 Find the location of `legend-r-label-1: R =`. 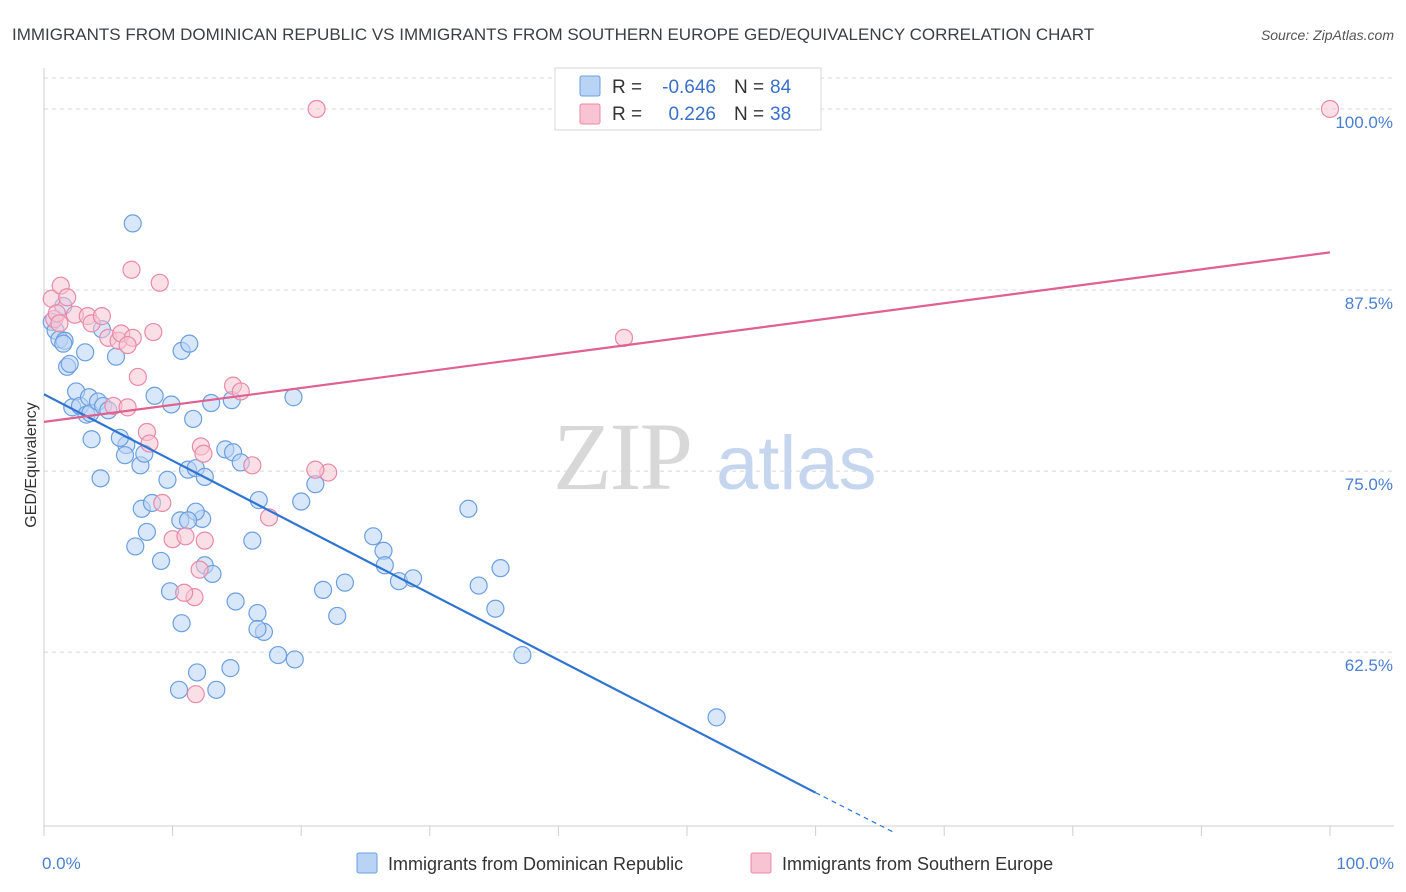

legend-r-label-1: R = is located at coordinates (627, 87).